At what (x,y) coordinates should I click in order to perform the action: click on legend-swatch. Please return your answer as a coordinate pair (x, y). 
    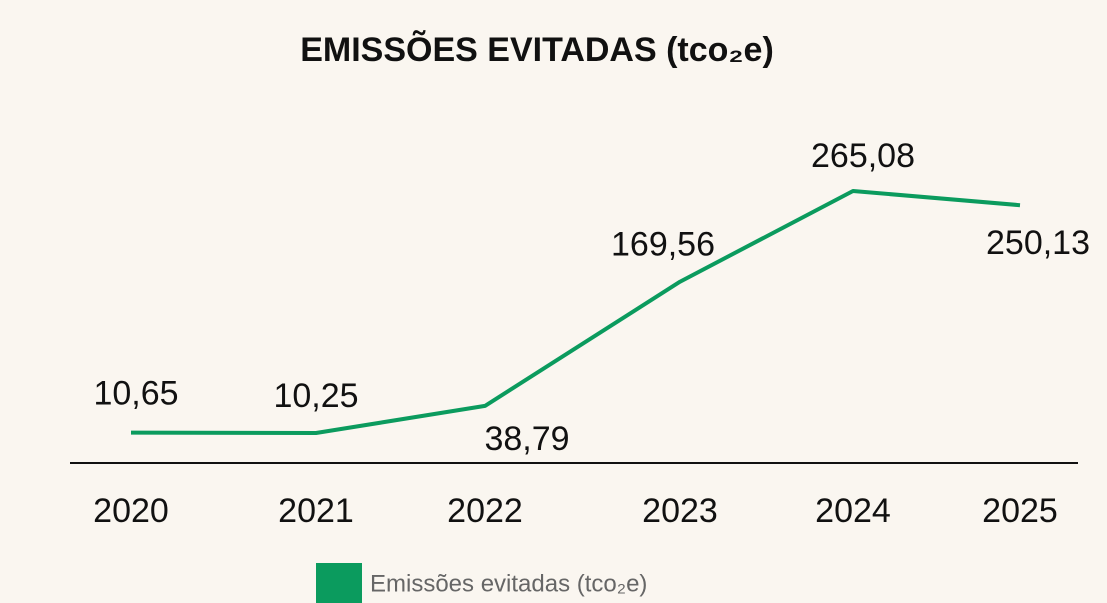
    Looking at the image, I should click on (339, 583).